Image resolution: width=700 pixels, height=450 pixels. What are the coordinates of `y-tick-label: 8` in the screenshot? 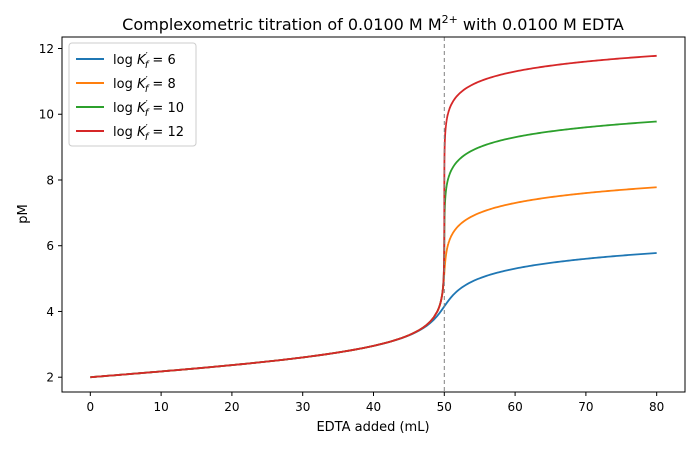 It's located at (50, 180).